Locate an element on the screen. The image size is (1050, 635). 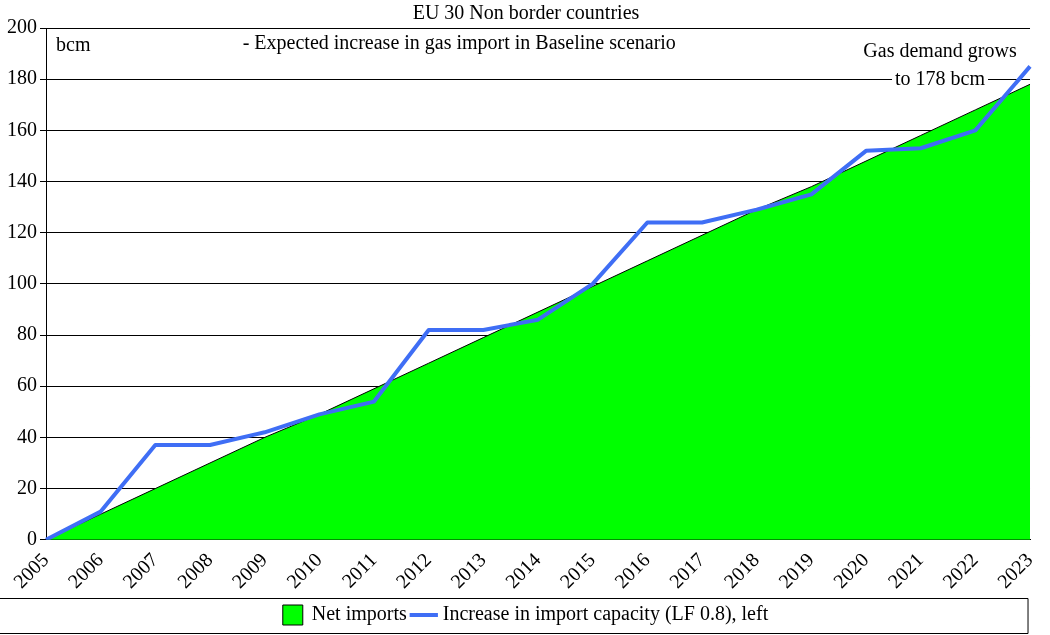
legend-label: Increase in import capacity (LF 0.8), left is located at coordinates (605, 614).